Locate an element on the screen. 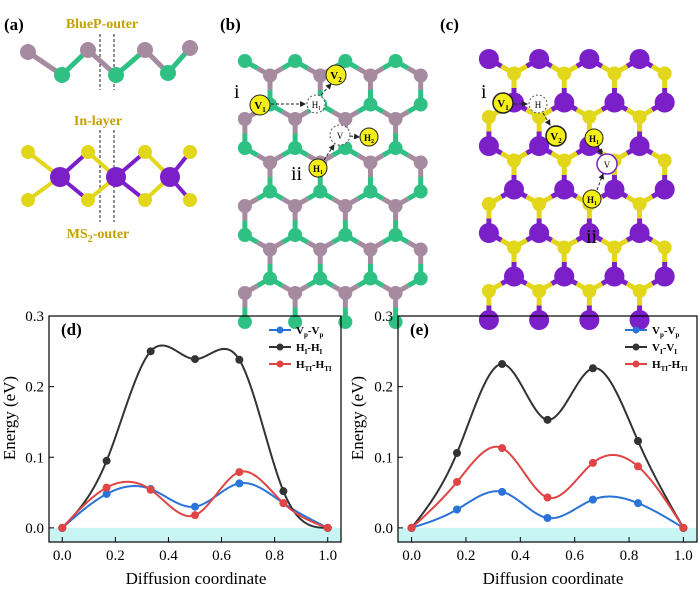  panel-c-label: (c) is located at coordinates (449, 24).